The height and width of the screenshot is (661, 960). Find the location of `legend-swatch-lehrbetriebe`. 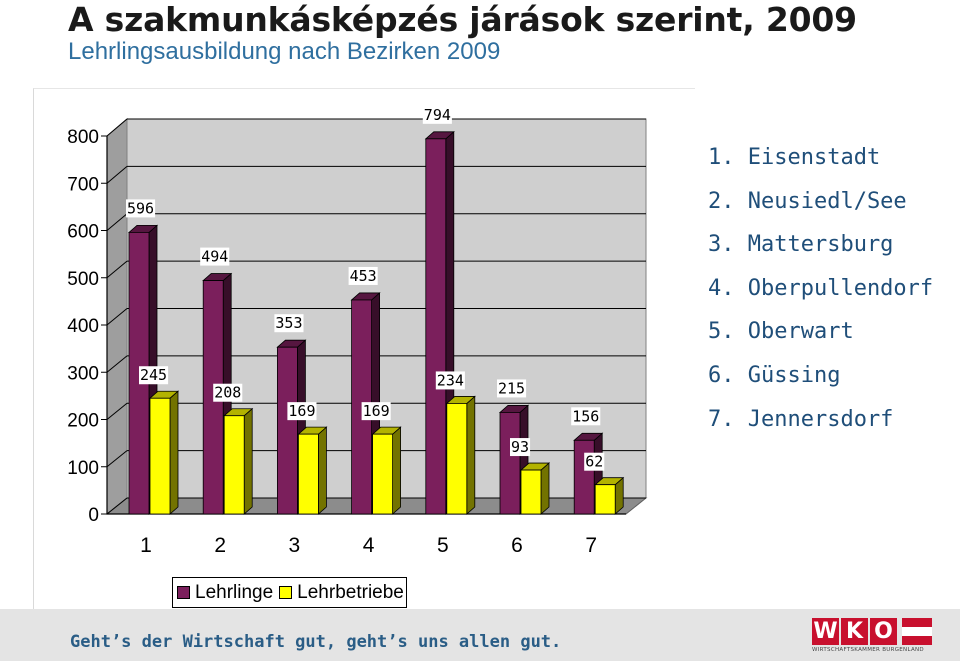

legend-swatch-lehrbetriebe is located at coordinates (286, 592).